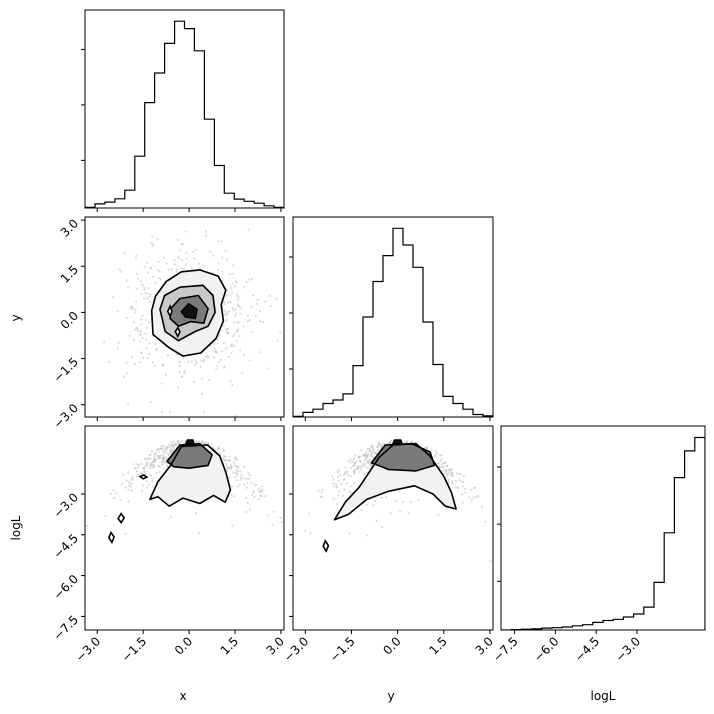 The image size is (714, 714). What do you see at coordinates (88, 649) in the screenshot?
I see `x-tick-label: −3.0` at bounding box center [88, 649].